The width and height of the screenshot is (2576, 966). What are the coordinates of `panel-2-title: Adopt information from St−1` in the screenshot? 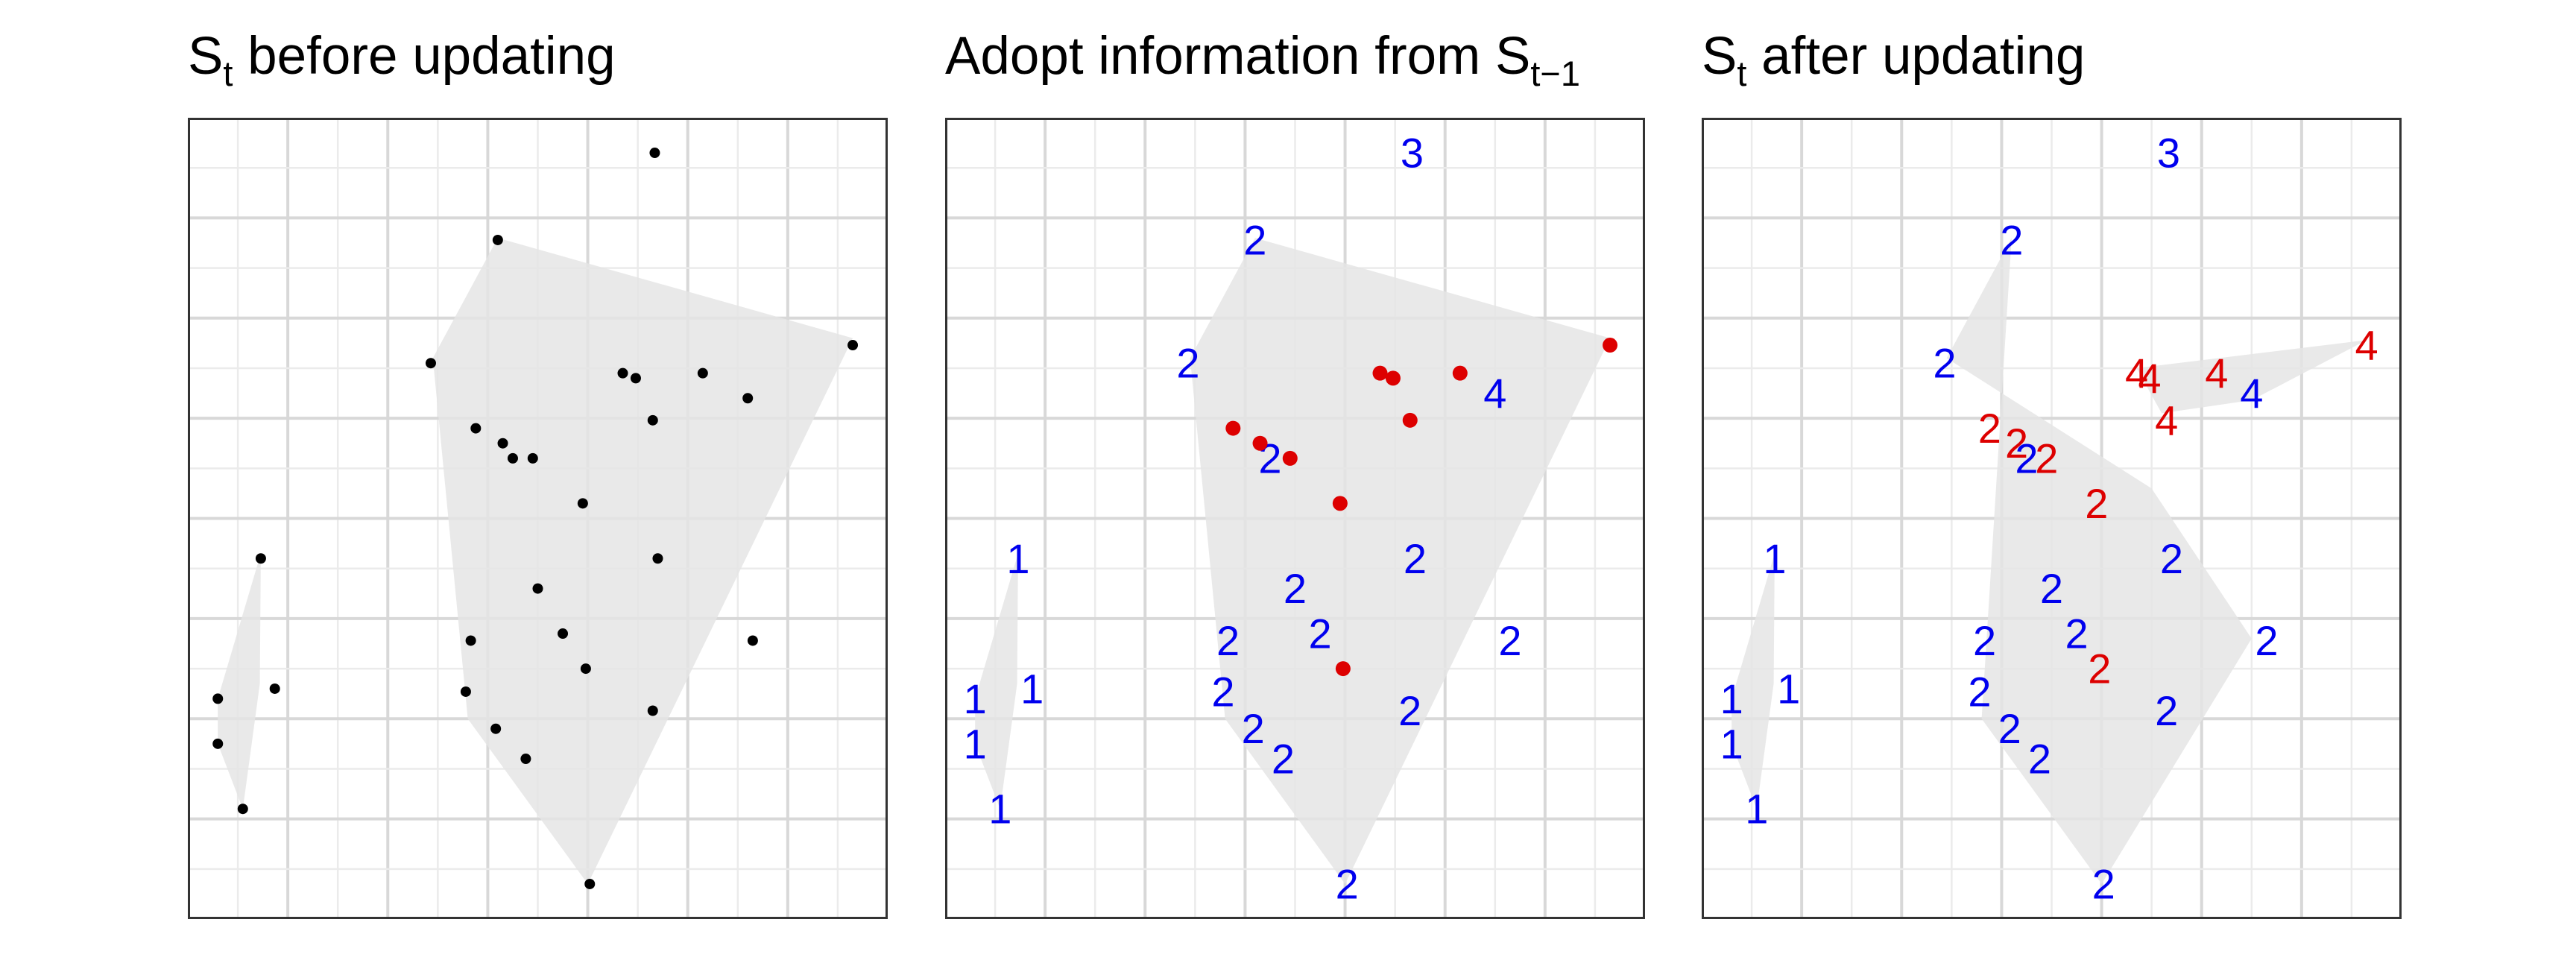 It's located at (1262, 59).